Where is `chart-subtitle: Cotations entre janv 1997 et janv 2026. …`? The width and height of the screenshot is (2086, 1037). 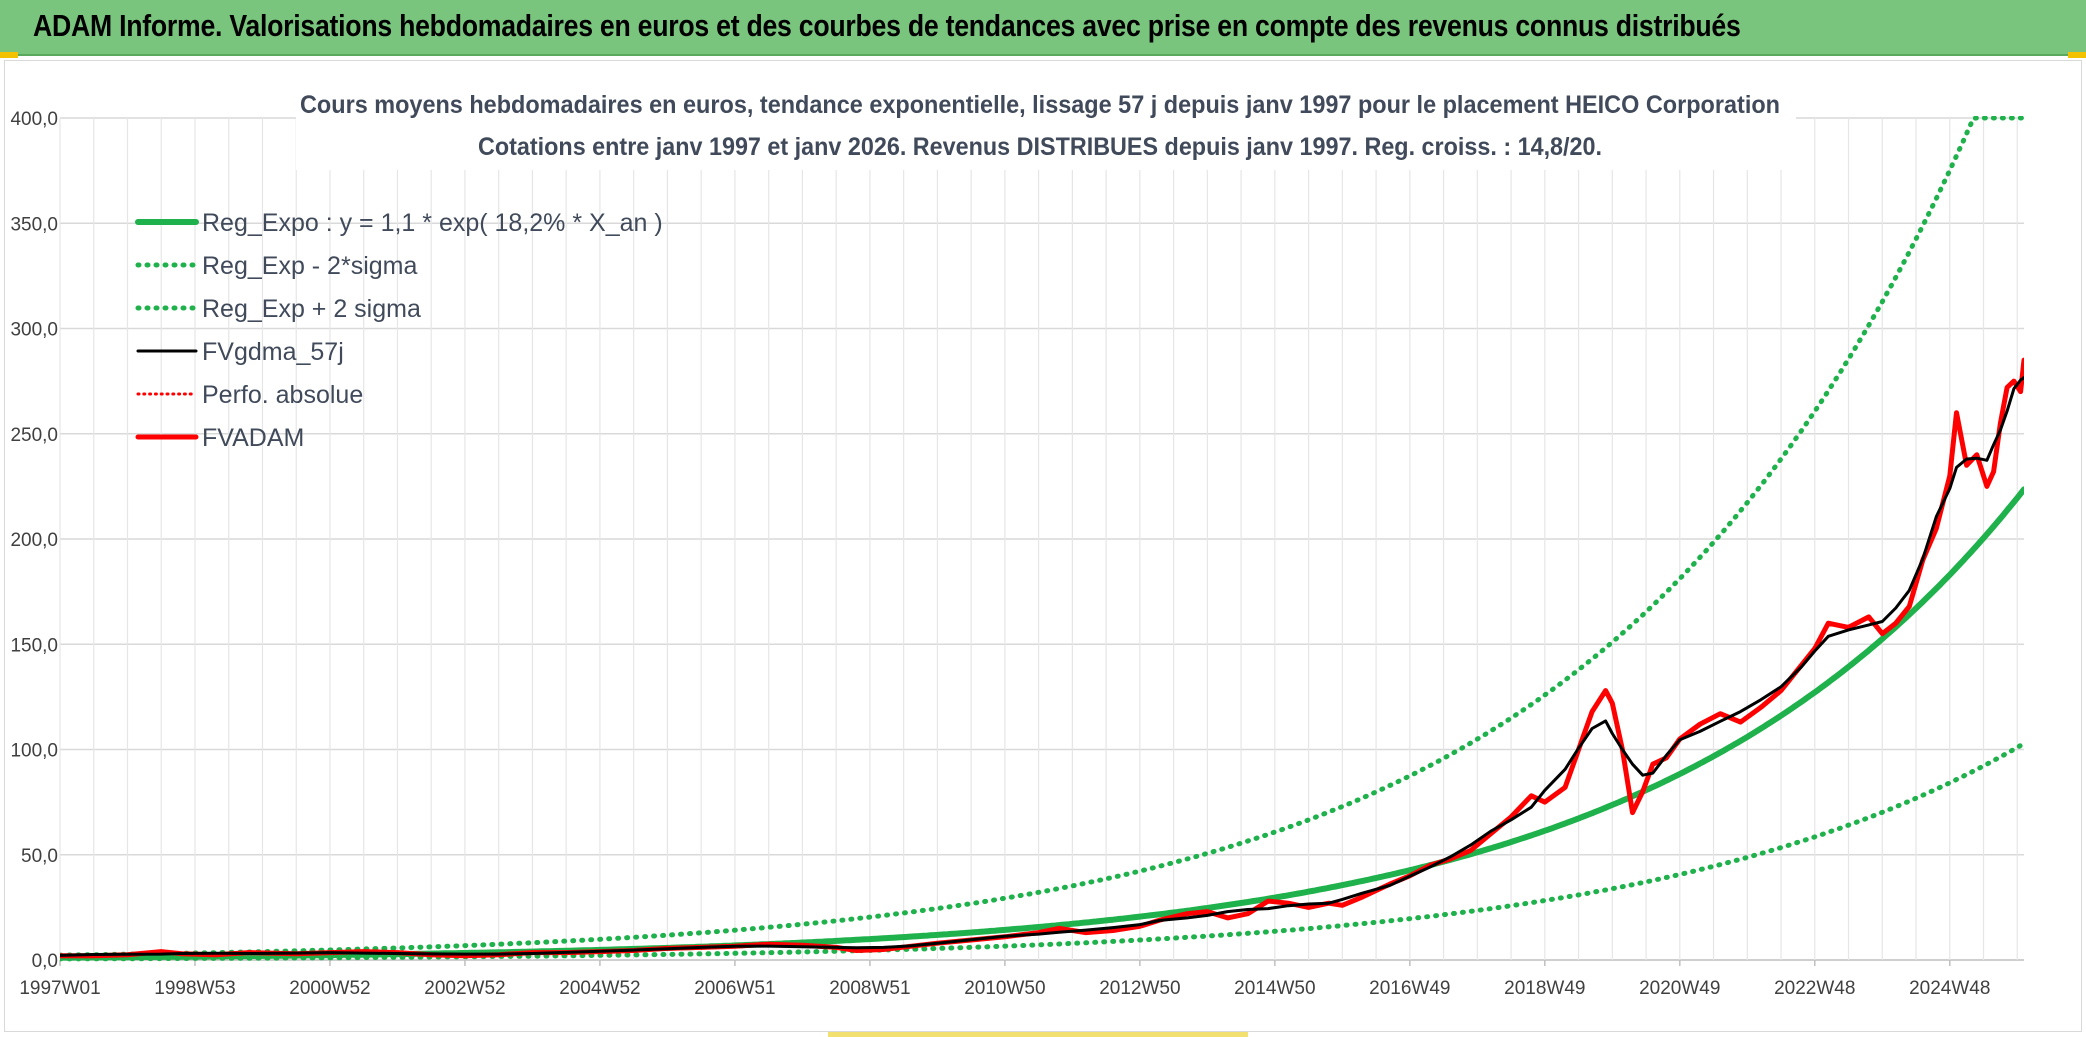
chart-subtitle: Cotations entre janv 1997 et janv 2026. … is located at coordinates (1040, 147).